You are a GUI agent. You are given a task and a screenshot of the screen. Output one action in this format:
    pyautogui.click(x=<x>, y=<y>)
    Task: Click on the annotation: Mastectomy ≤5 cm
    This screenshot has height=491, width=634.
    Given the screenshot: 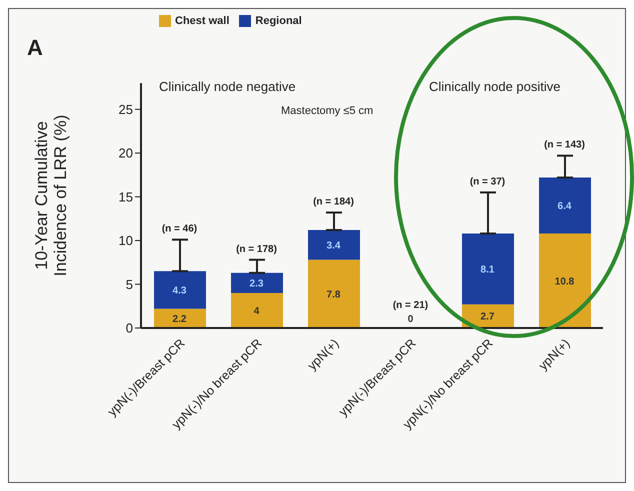 What is the action you would take?
    pyautogui.click(x=327, y=111)
    